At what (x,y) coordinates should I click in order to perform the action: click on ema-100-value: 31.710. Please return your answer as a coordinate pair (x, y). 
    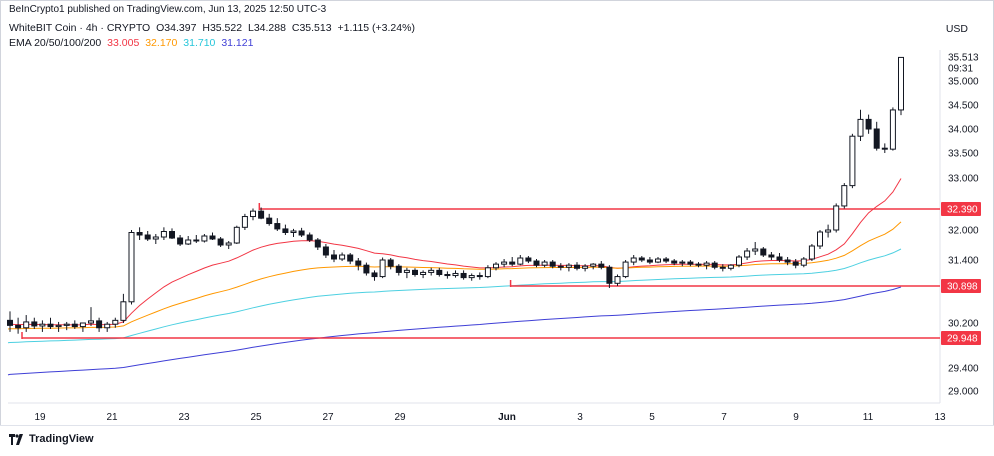
    Looking at the image, I should click on (199, 43).